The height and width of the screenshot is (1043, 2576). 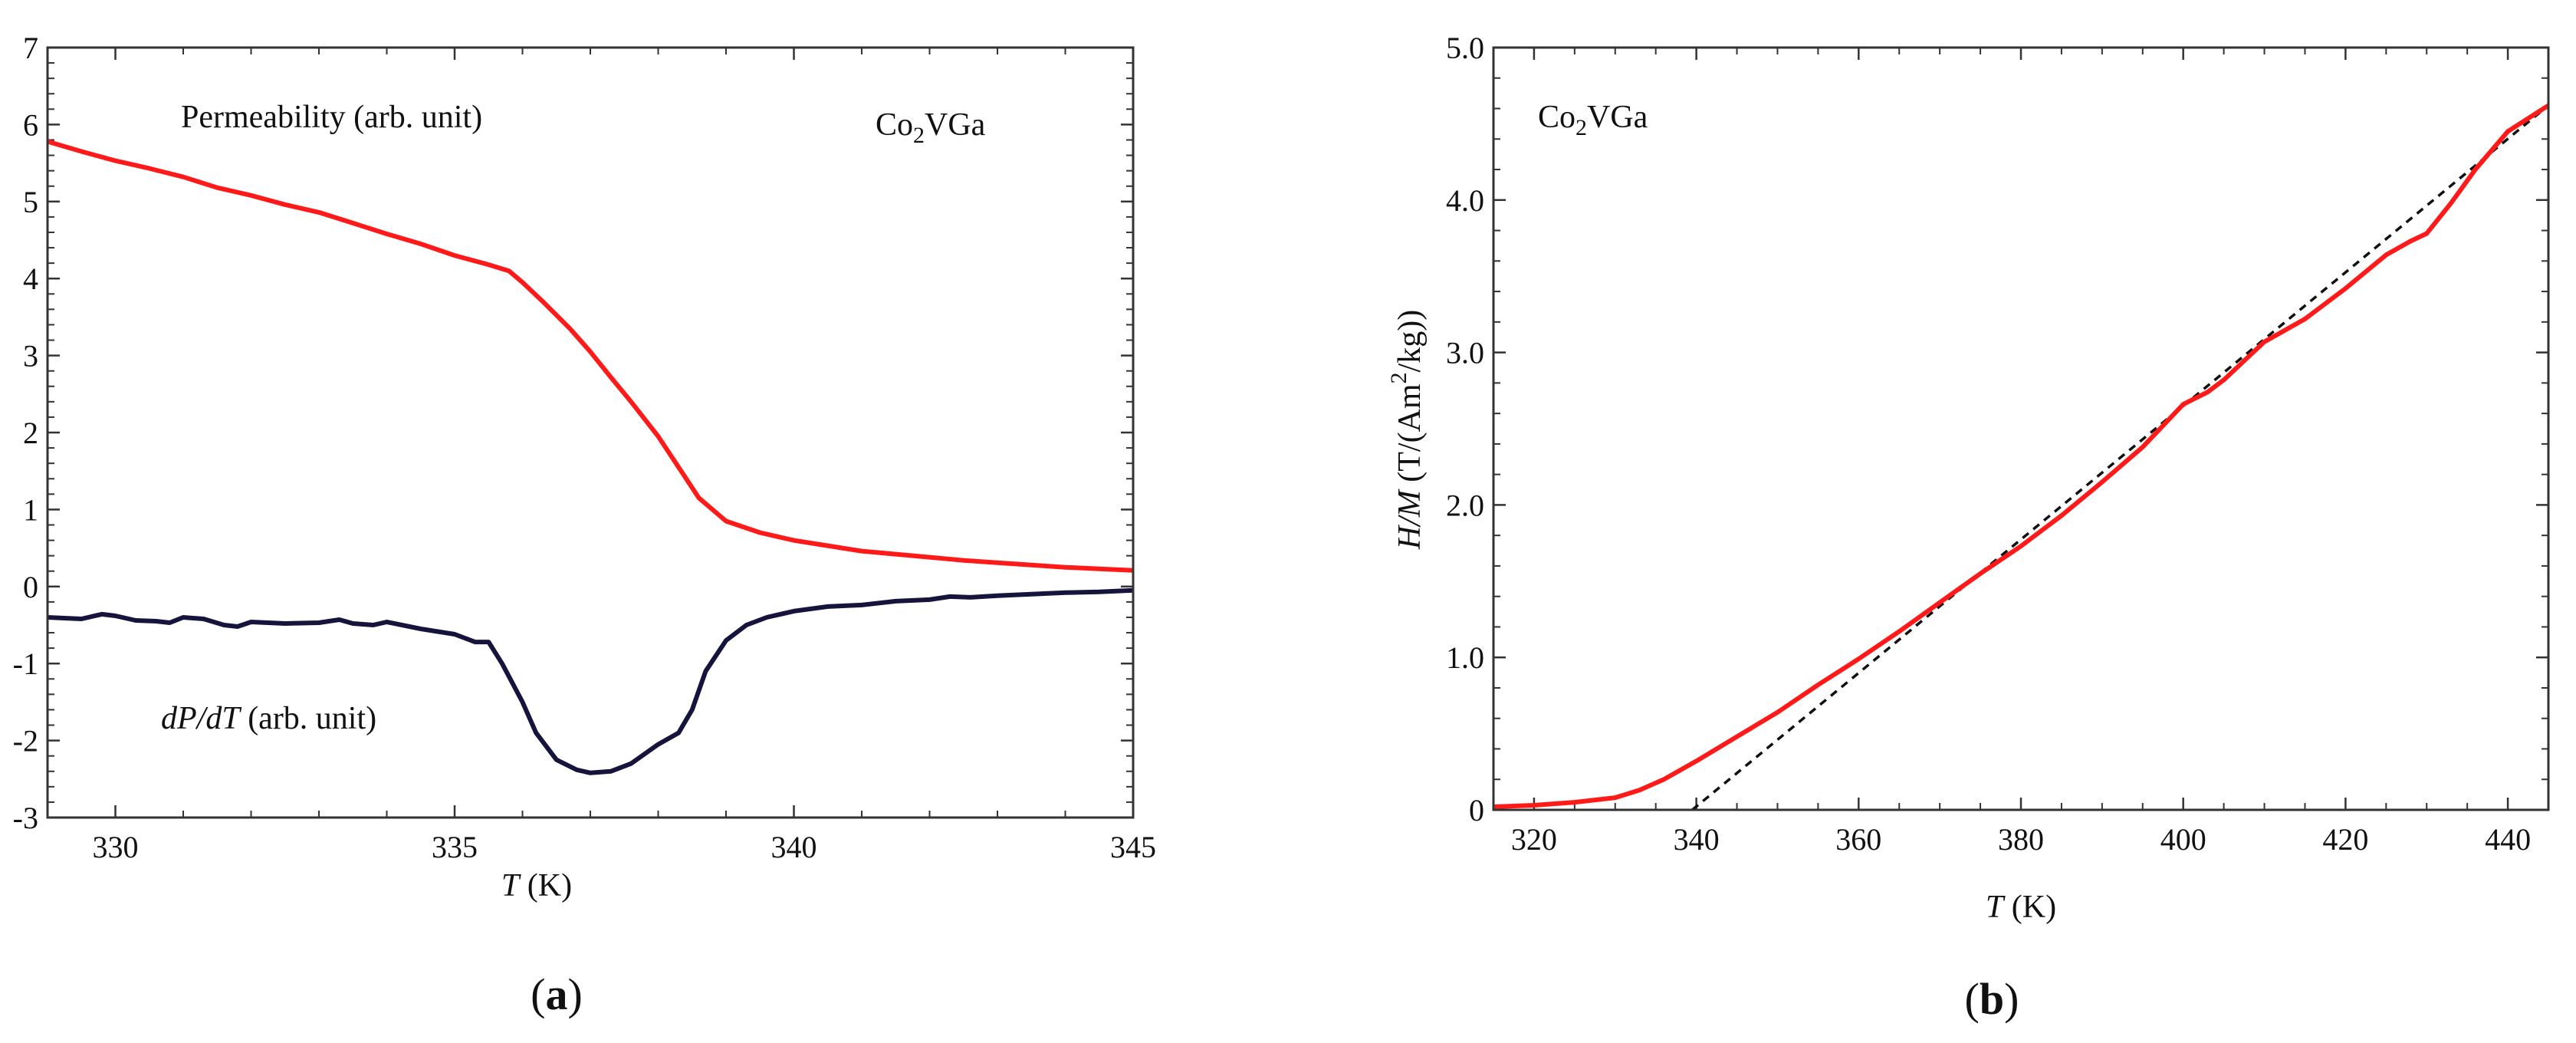 I want to click on b-y-tick-label: 4.0, so click(x=1465, y=200).